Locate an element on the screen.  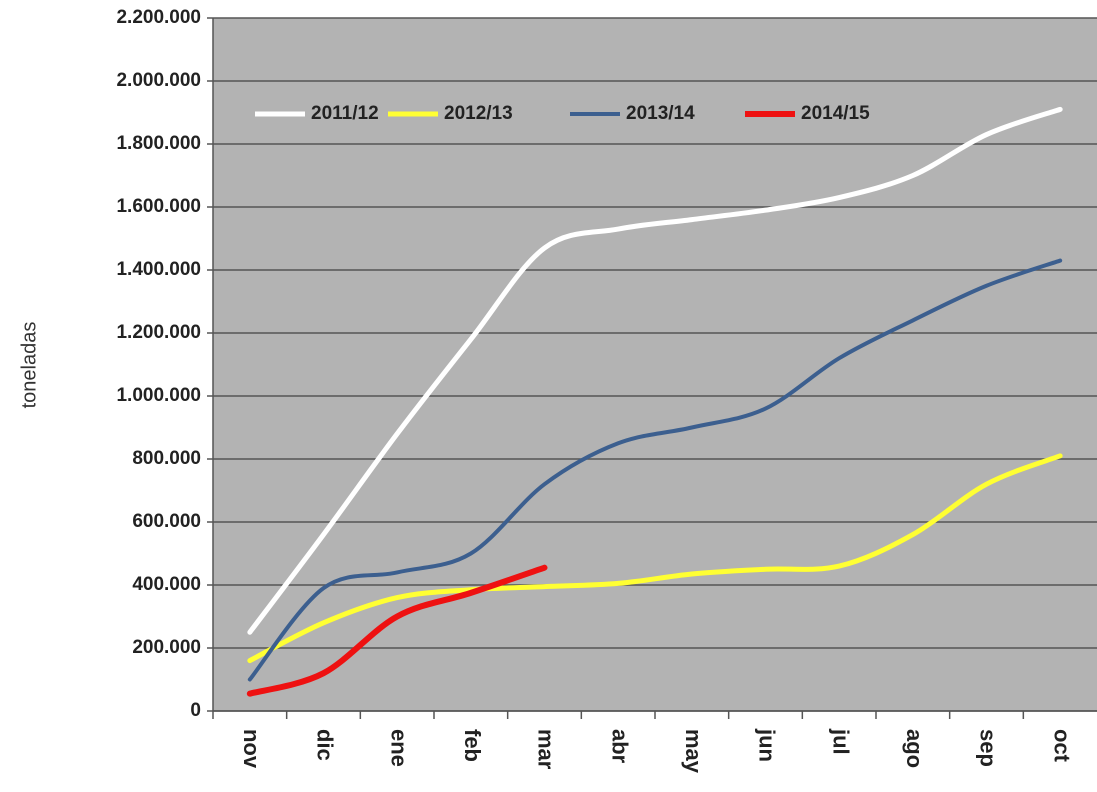
y-tick-label: 2.000.000 is located at coordinates (158, 80).